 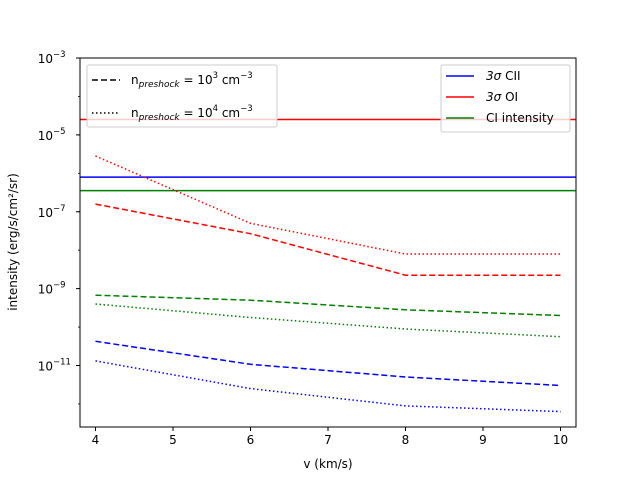 What do you see at coordinates (502, 97) in the screenshot?
I see `legend-right-label: 3σ OI` at bounding box center [502, 97].